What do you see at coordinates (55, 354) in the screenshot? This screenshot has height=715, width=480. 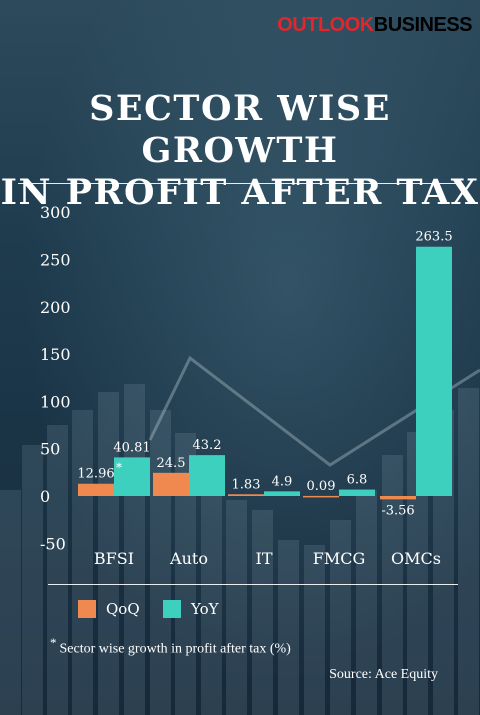 I see `y-tick-label: 150` at bounding box center [55, 354].